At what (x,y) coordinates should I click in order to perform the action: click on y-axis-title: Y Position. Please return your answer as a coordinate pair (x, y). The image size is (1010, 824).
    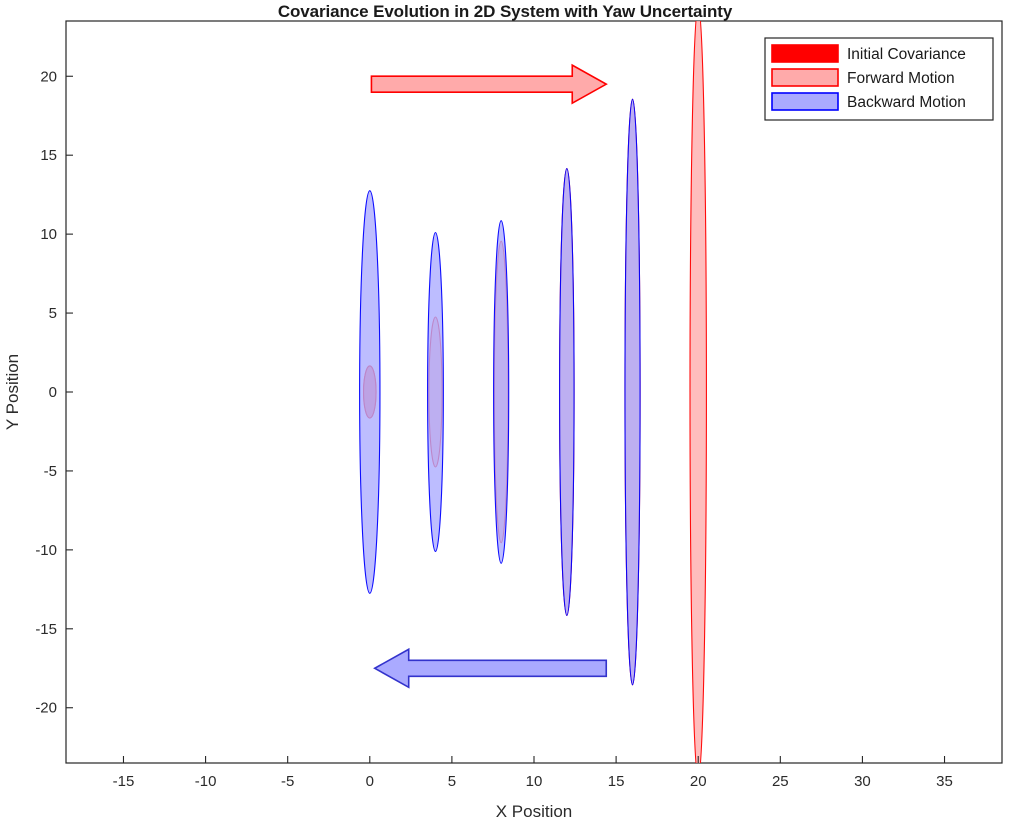
    Looking at the image, I should click on (12, 392).